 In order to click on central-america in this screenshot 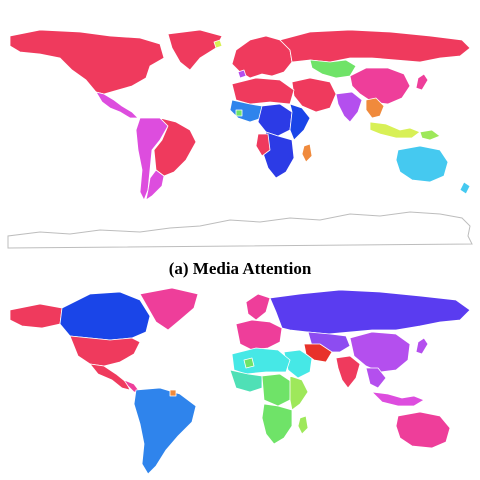, I will do `click(117, 105)`.